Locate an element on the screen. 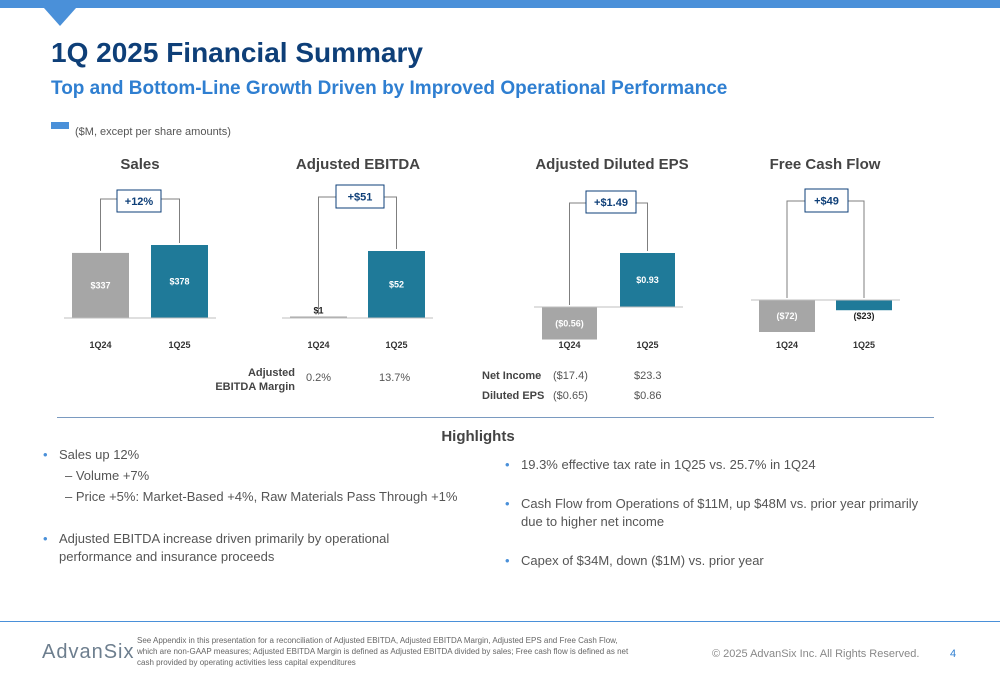 This screenshot has height=685, width=1000. advansix-logo: AdvanSix is located at coordinates (88, 652).